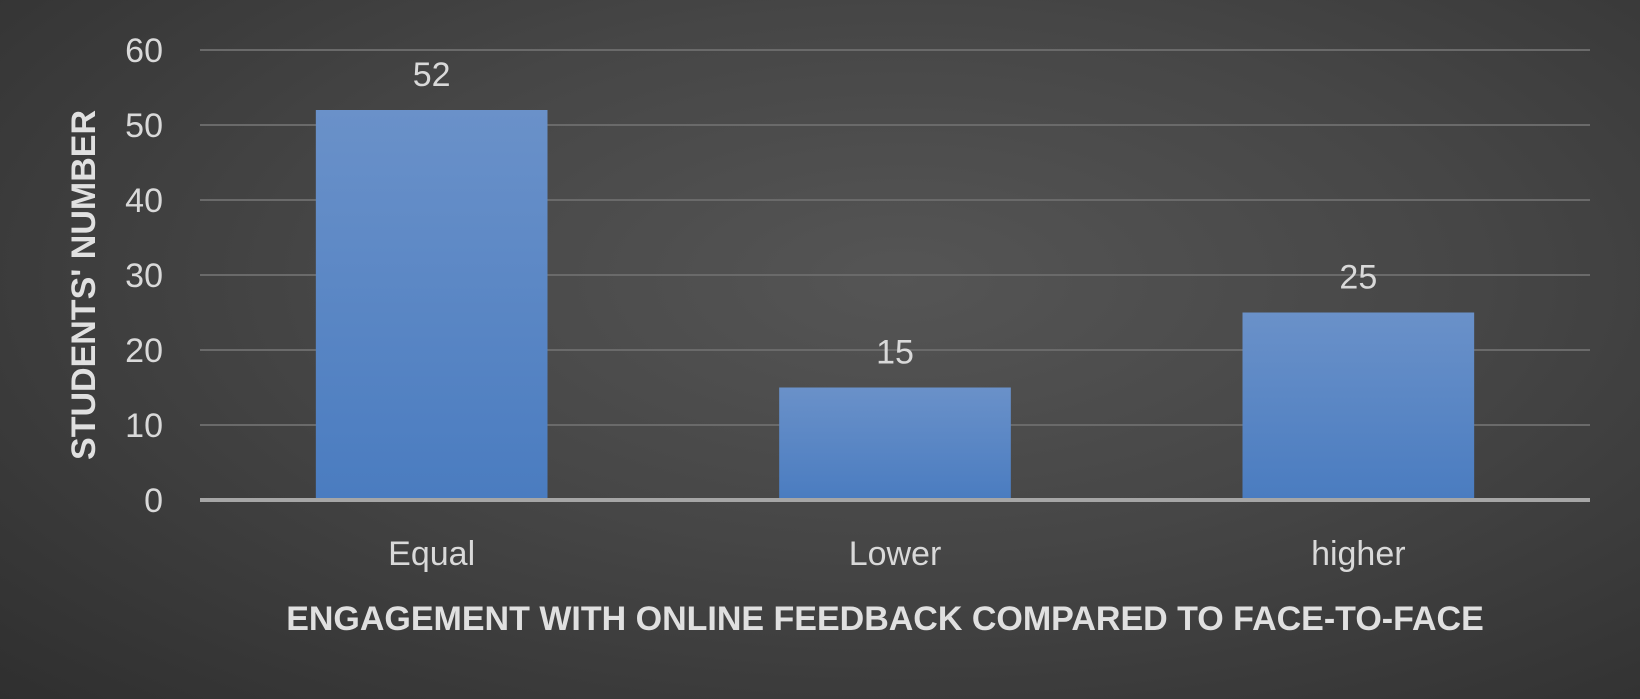 Image resolution: width=1640 pixels, height=699 pixels. What do you see at coordinates (153, 501) in the screenshot?
I see `y-tick-label: 0` at bounding box center [153, 501].